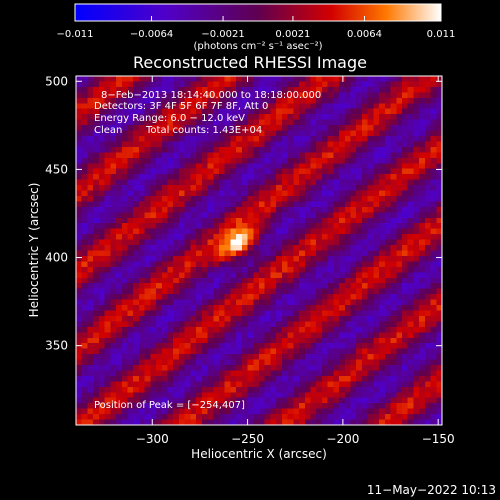  Describe the element at coordinates (364, 34) in the screenshot. I see `colorbar-tick-label: 0.0064` at that location.